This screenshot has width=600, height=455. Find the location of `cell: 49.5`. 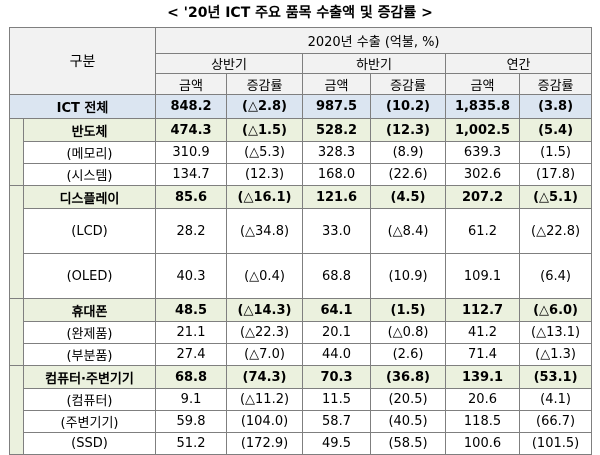

cell: 49.5 is located at coordinates (337, 443).